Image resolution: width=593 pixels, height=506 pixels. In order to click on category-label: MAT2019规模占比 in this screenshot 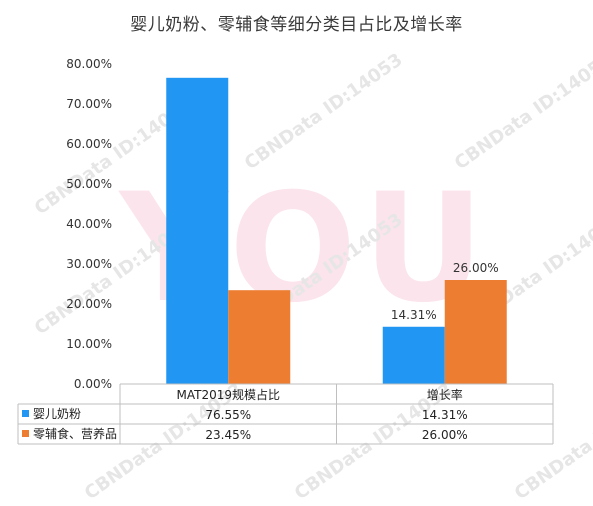, I will do `click(228, 394)`.